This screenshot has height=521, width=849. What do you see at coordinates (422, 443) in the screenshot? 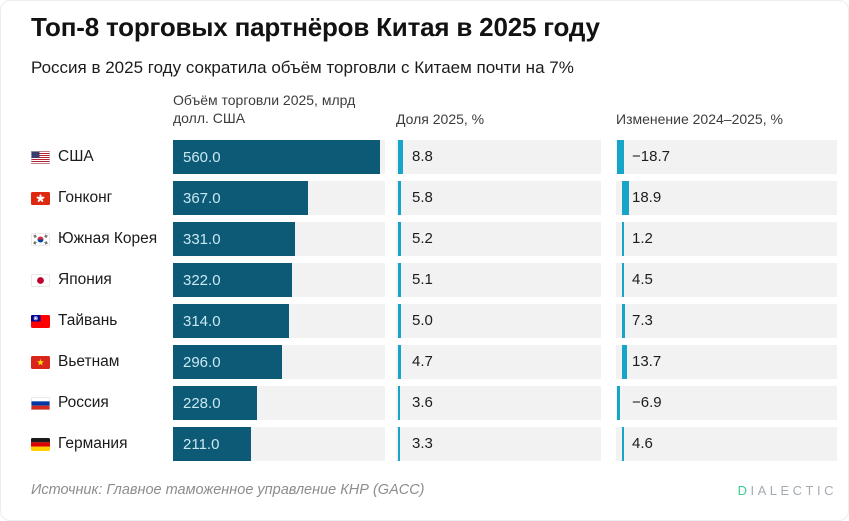
I see `share-value: 3.3` at bounding box center [422, 443].